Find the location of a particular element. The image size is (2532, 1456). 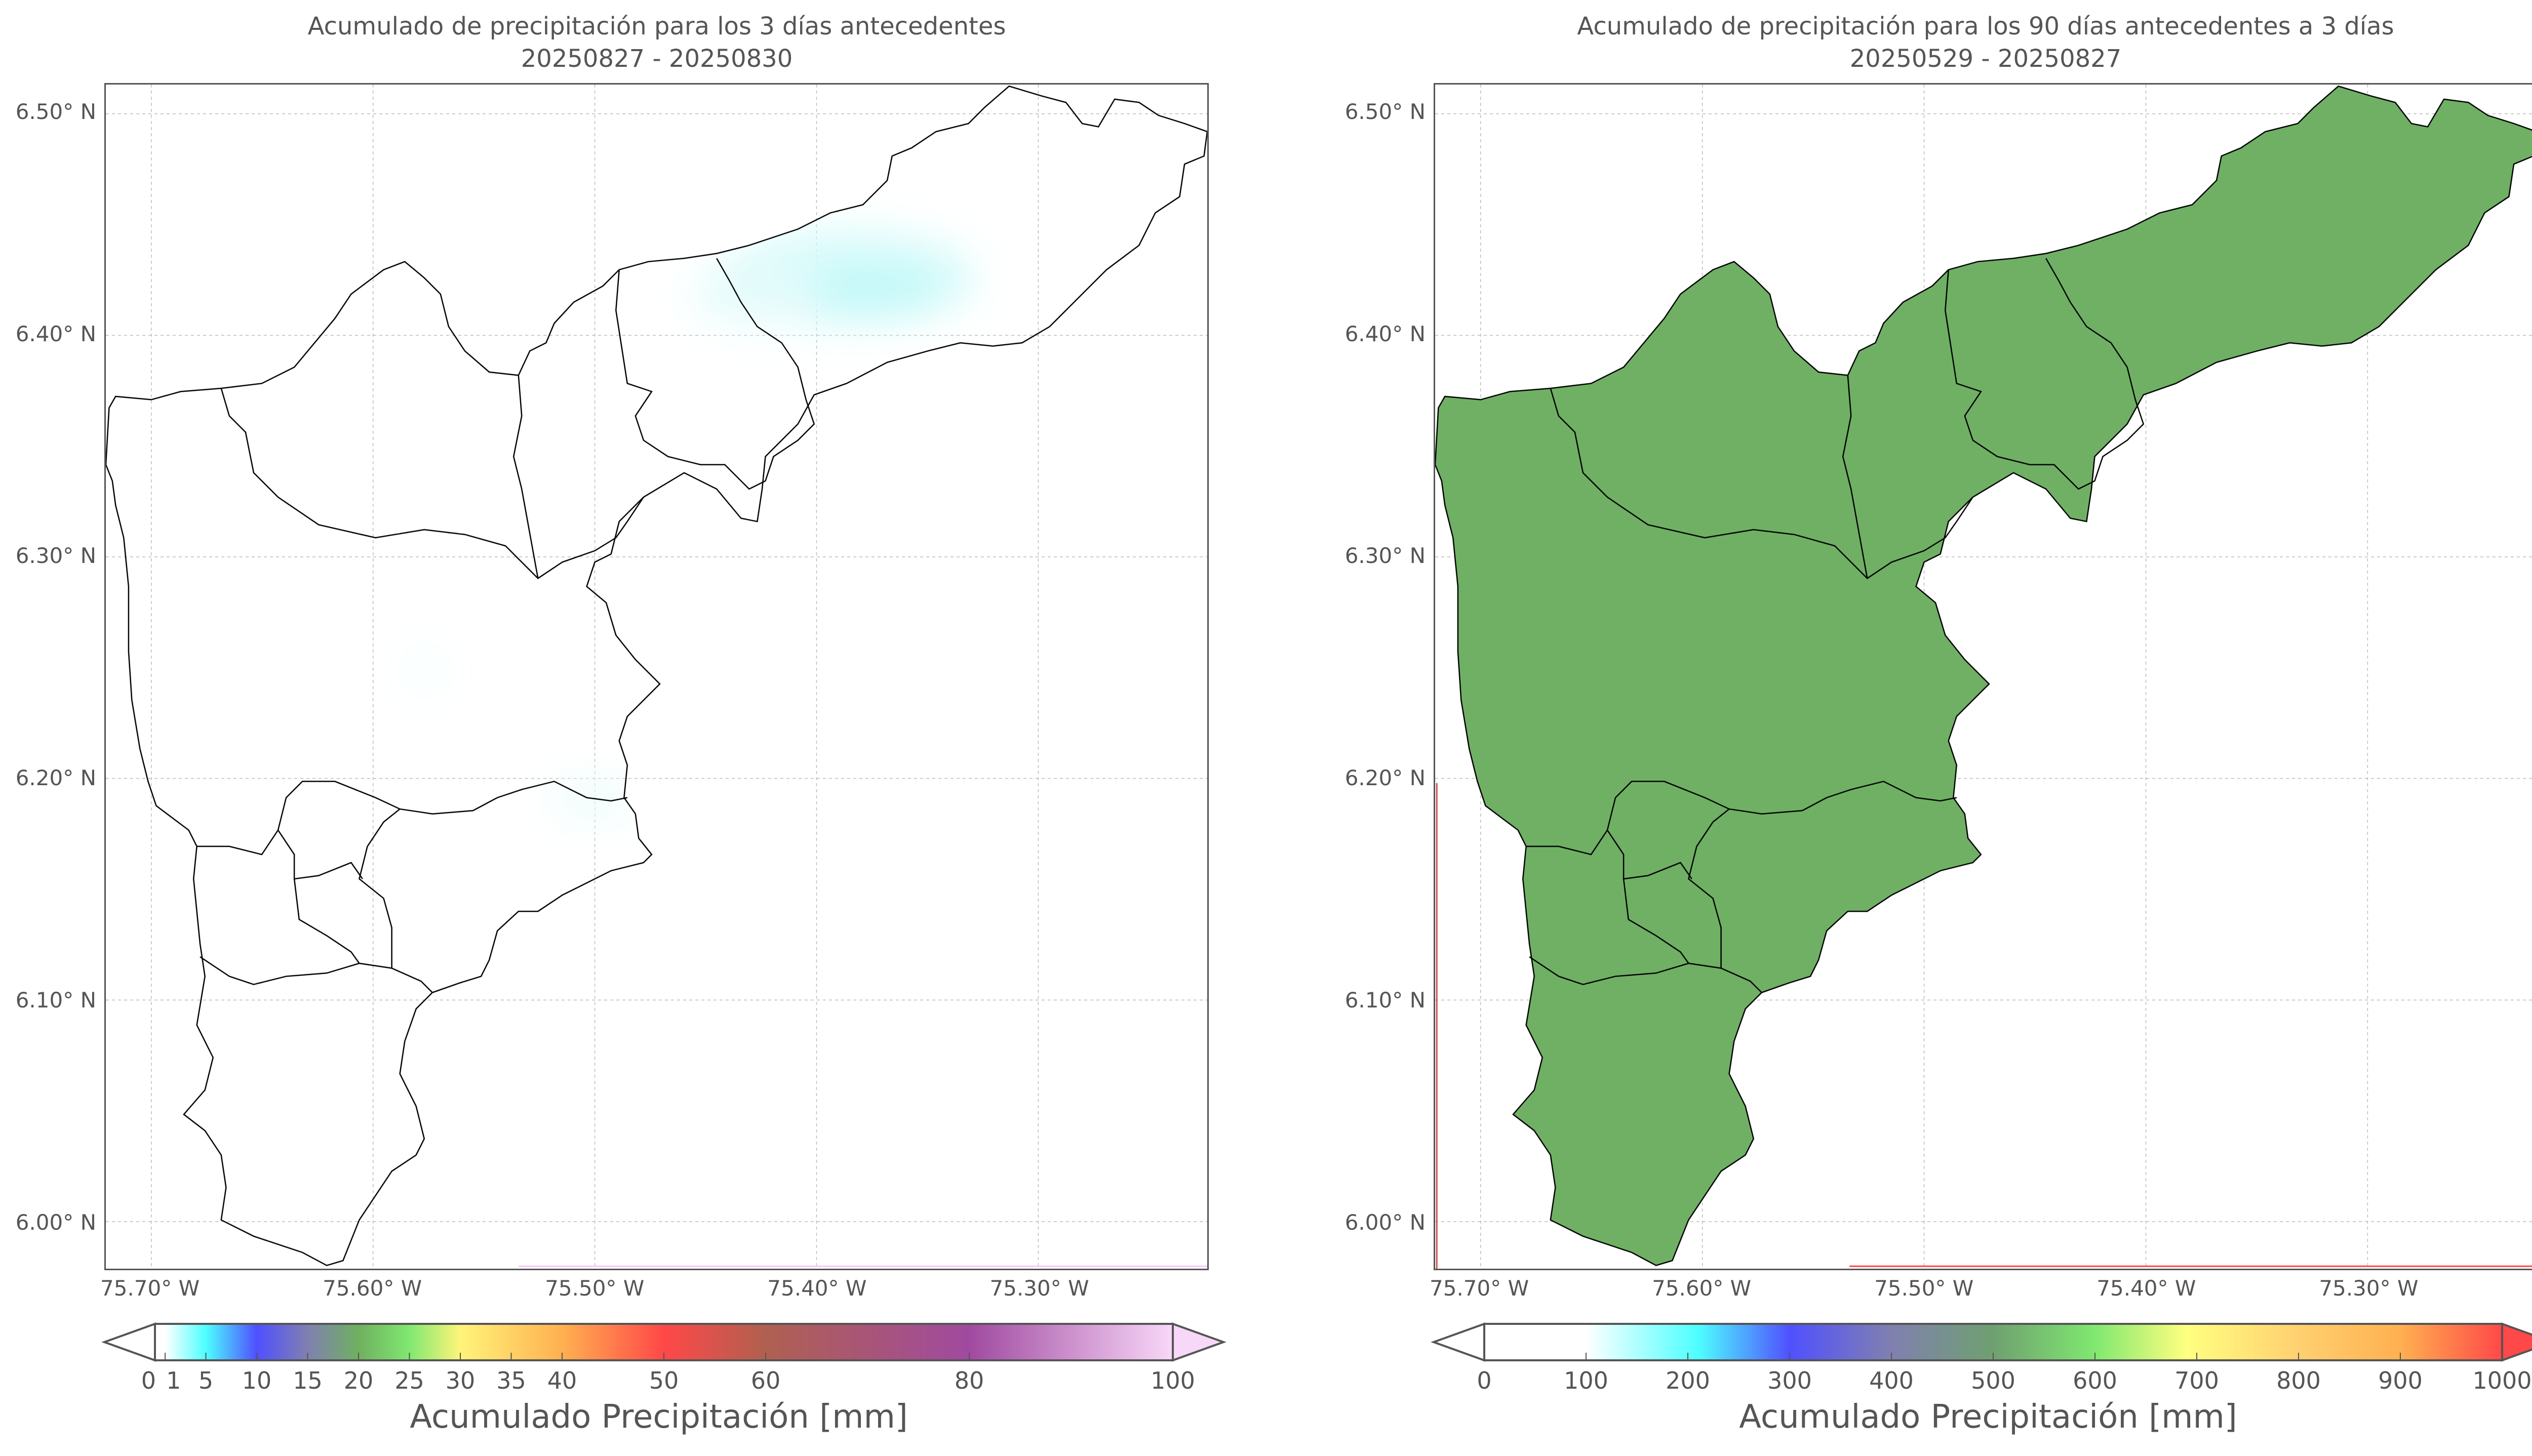

left-title-line2: 20250827 - 20250830 is located at coordinates (657, 59).